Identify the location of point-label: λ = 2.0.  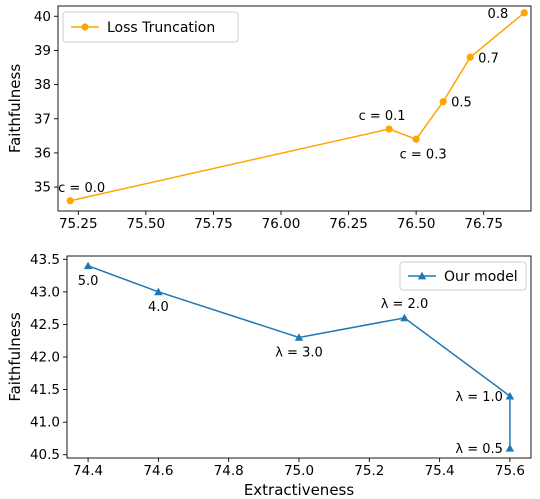
(405, 304).